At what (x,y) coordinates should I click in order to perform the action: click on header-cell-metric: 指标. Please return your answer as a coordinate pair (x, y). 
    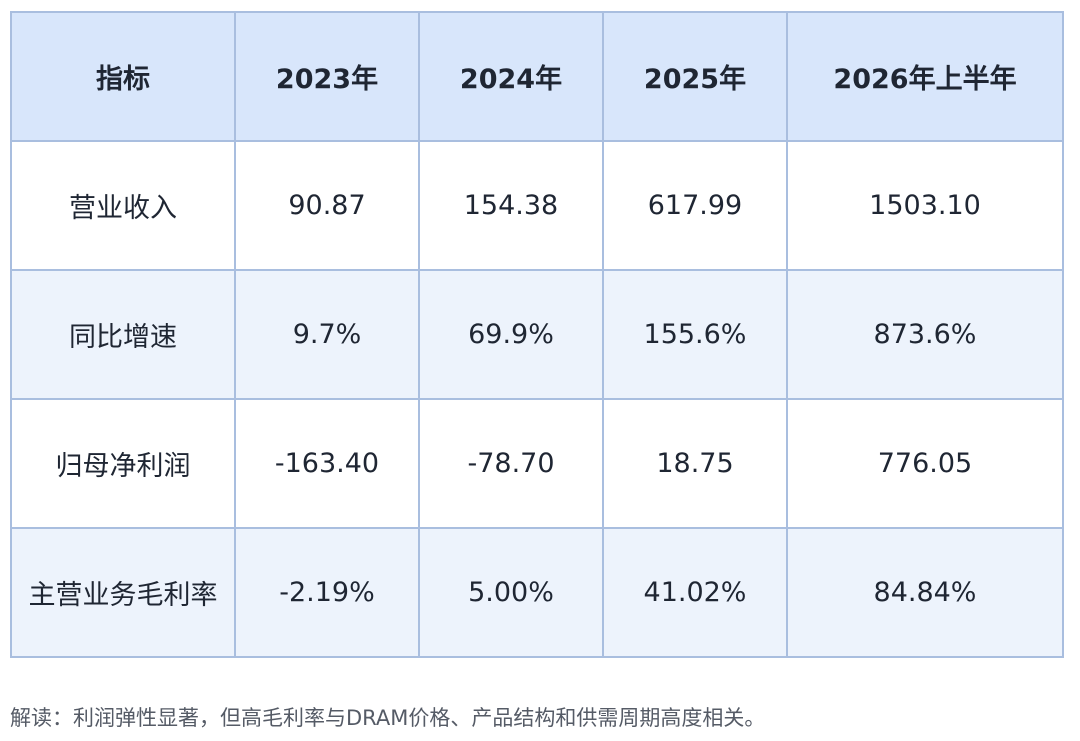
    Looking at the image, I should click on (123, 76).